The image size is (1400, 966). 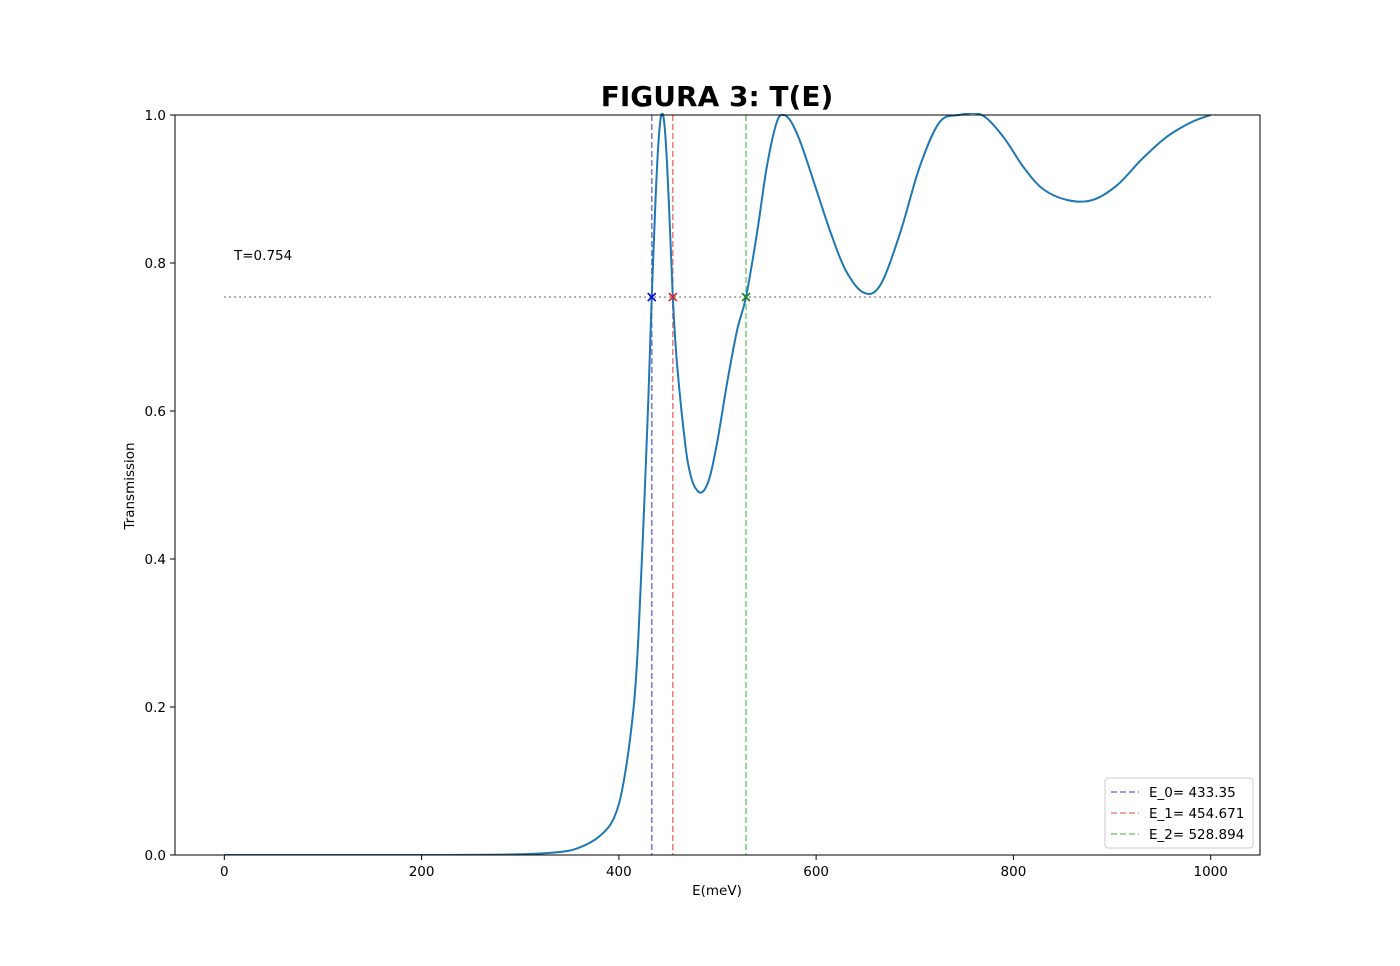 What do you see at coordinates (155, 856) in the screenshot?
I see `y-tick-label-0: 0.0` at bounding box center [155, 856].